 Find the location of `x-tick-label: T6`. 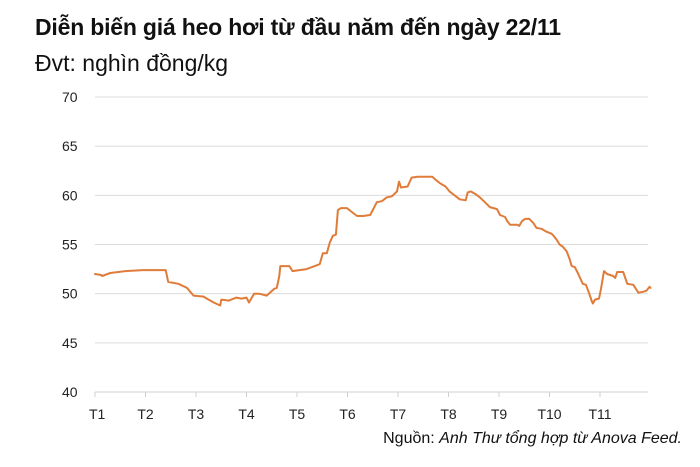

x-tick-label: T6 is located at coordinates (347, 414).